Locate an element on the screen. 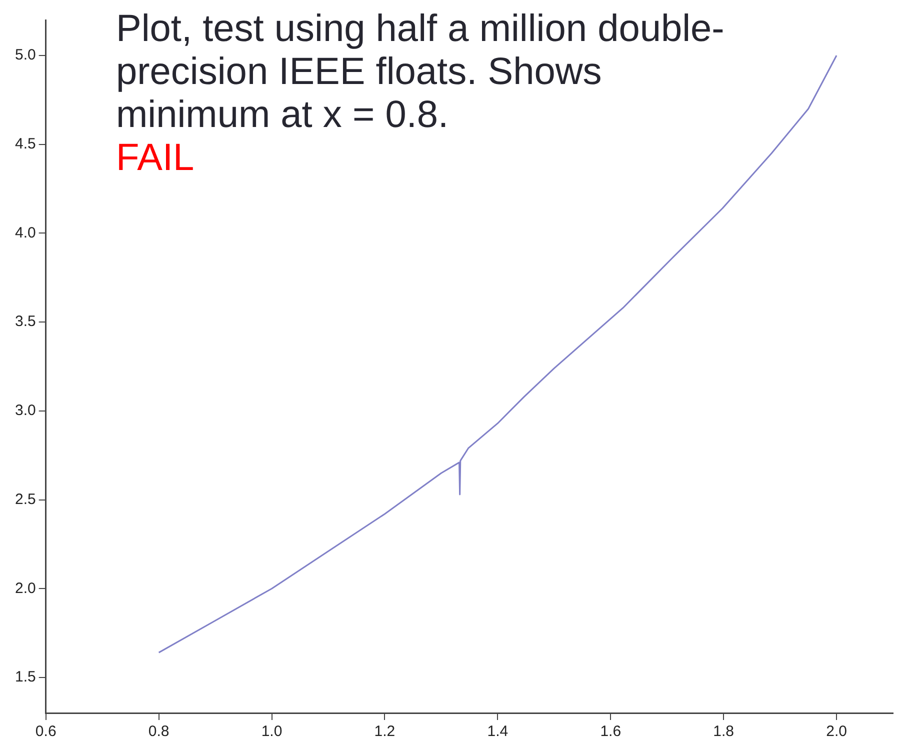 This screenshot has height=756, width=903. y-tick-label: 1.5 is located at coordinates (25, 677).